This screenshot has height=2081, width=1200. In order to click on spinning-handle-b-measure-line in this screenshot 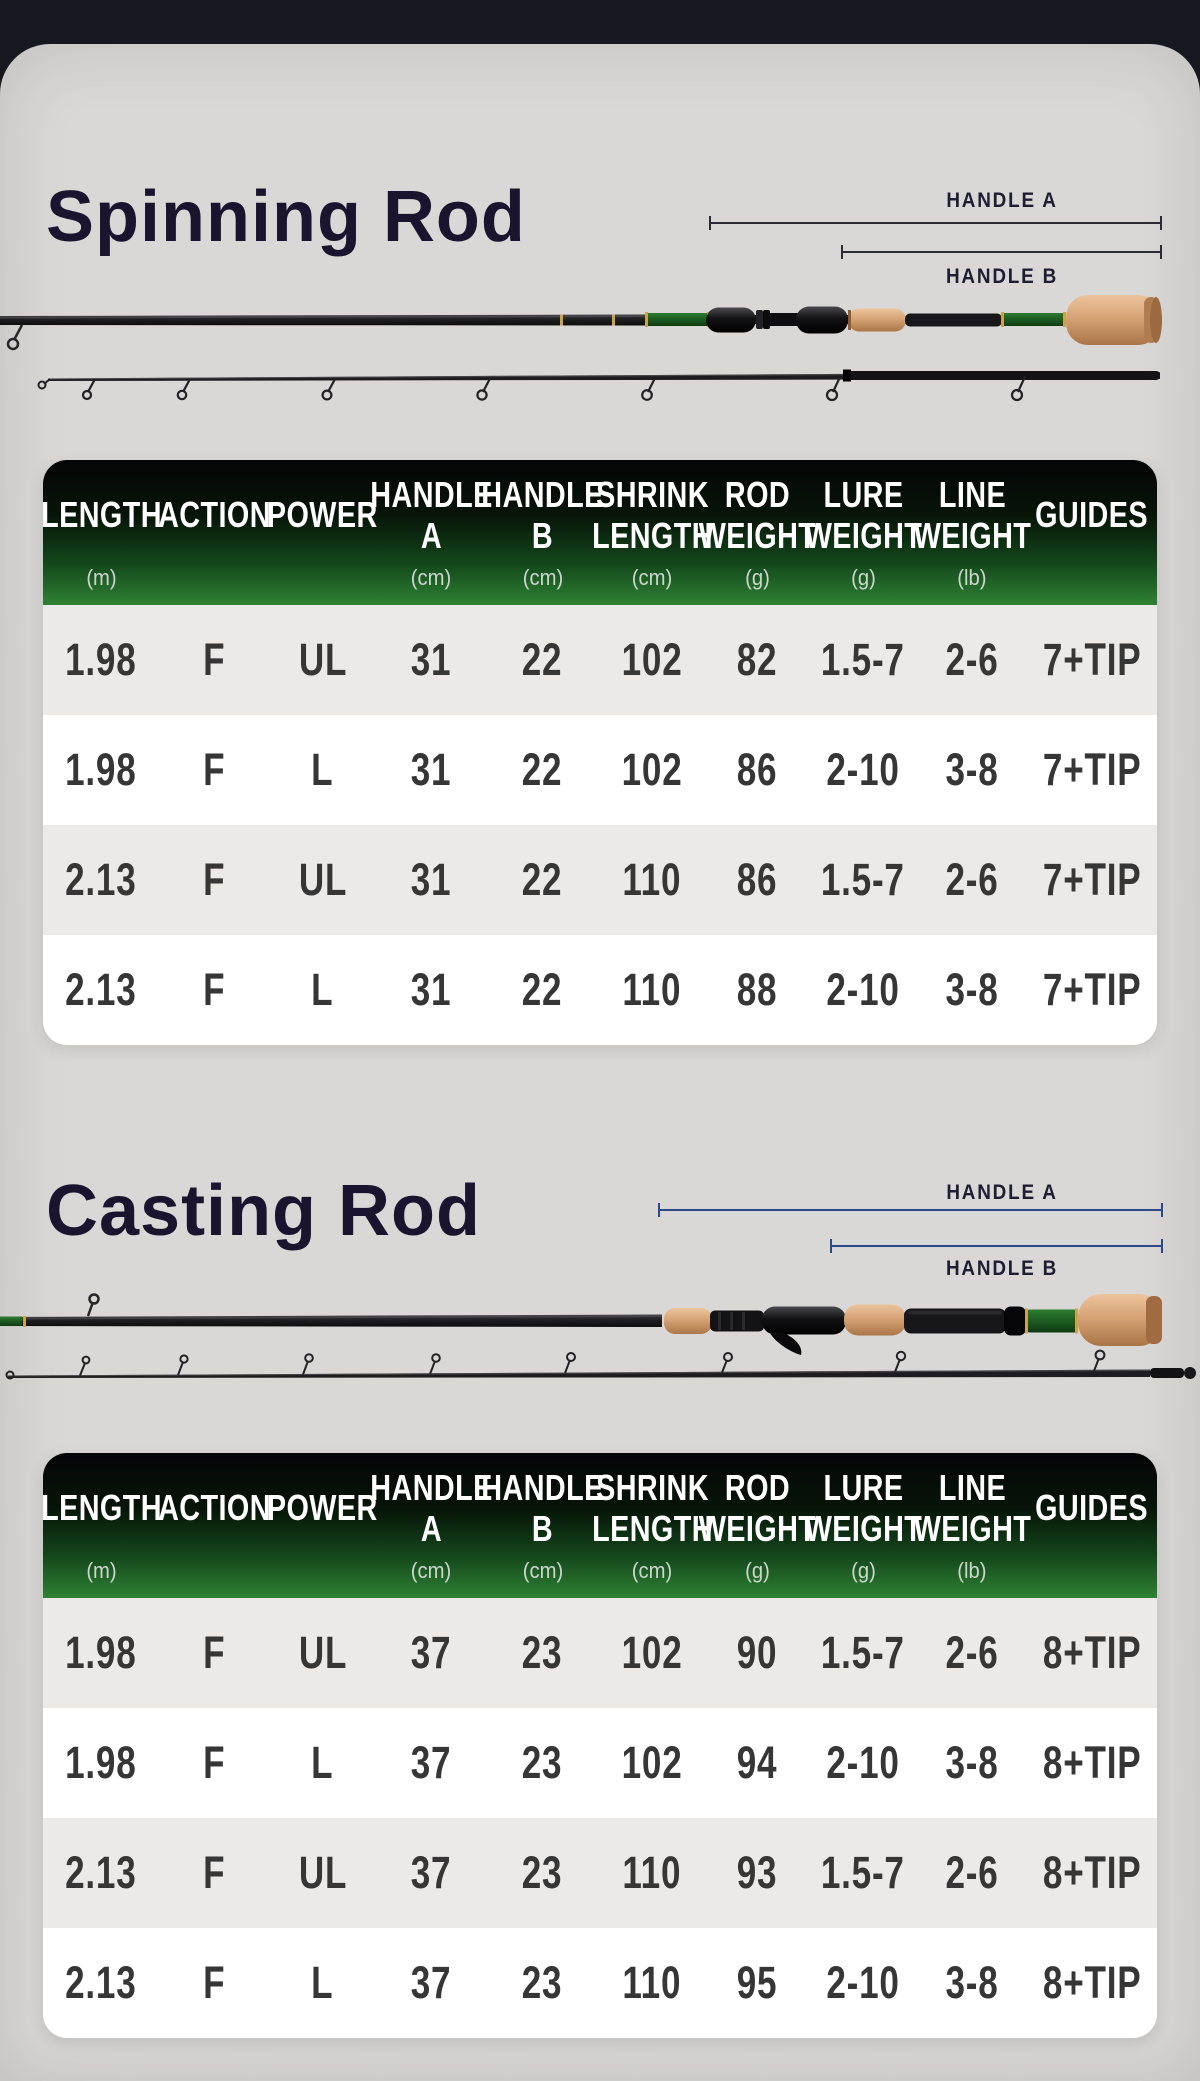, I will do `click(1001, 252)`.